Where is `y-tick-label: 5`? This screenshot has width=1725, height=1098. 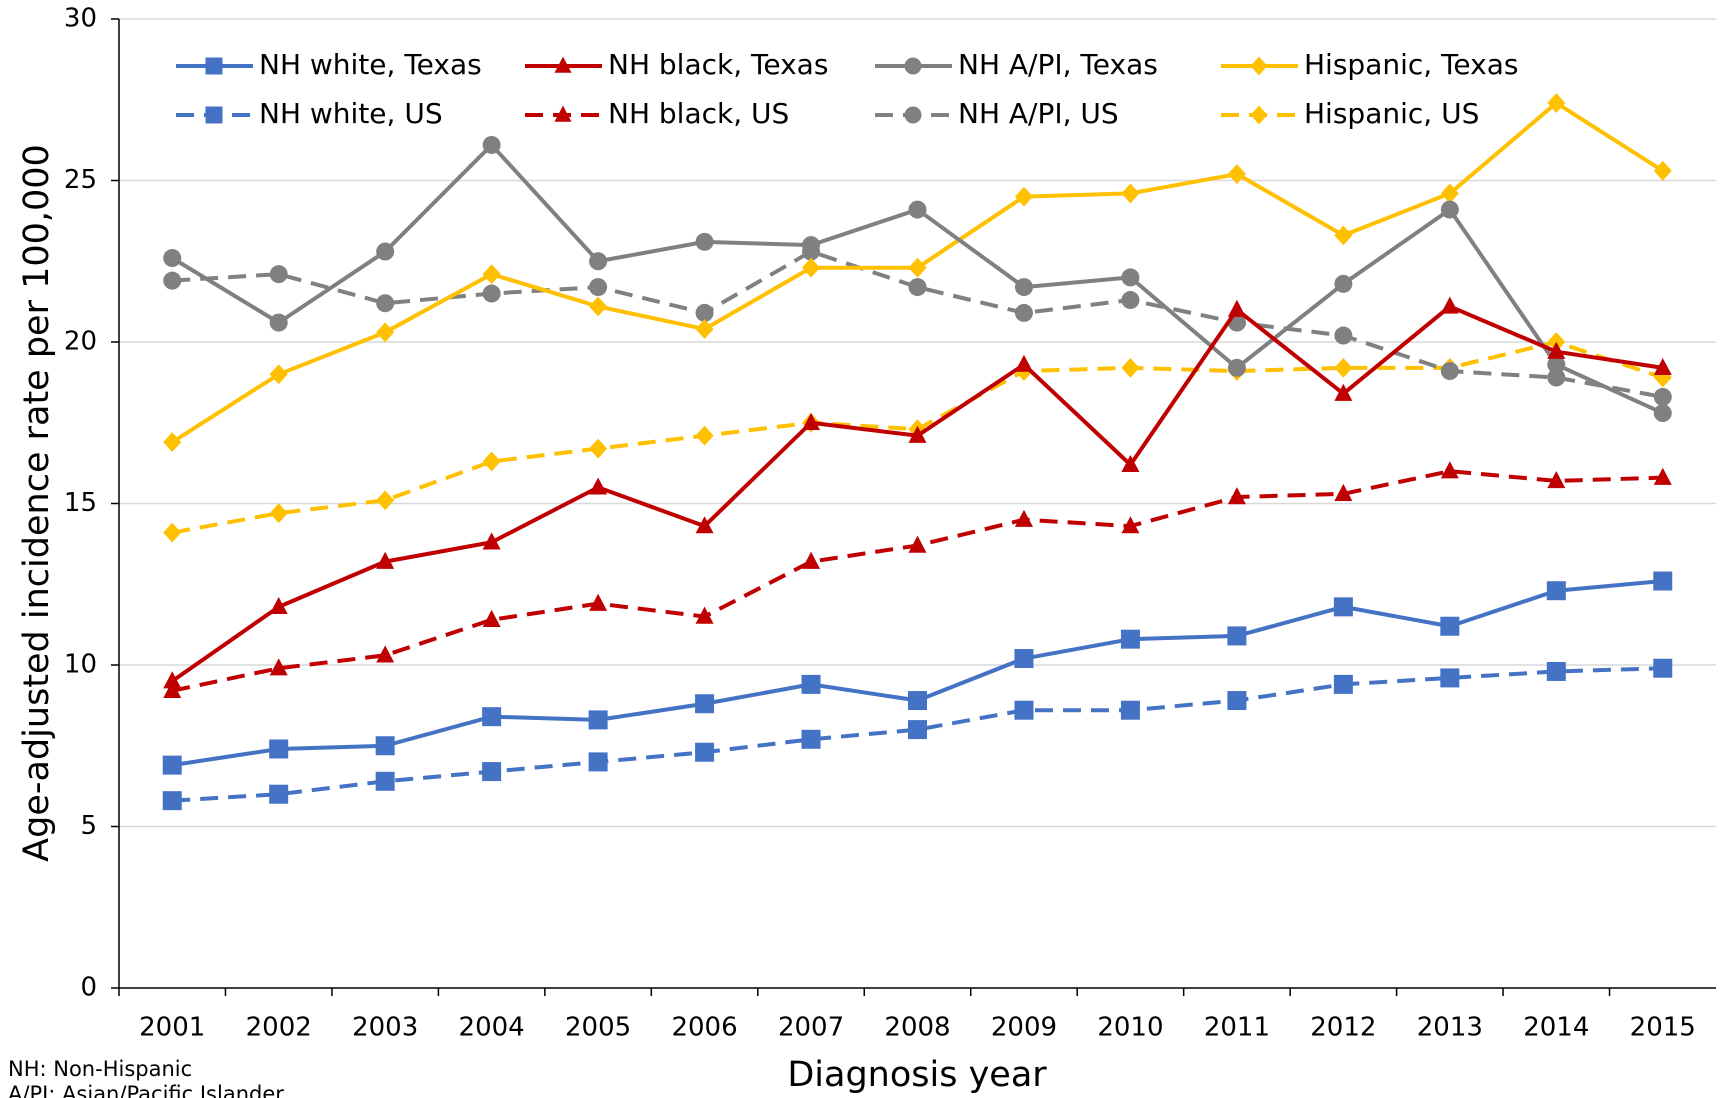
y-tick-label: 5 is located at coordinates (88, 826).